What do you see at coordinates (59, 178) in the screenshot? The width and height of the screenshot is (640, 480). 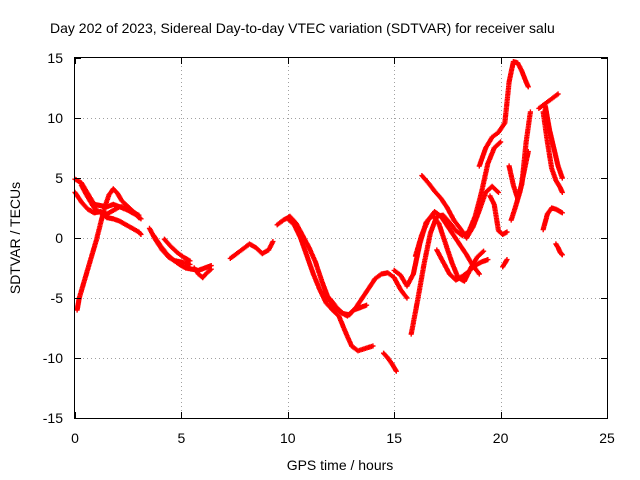 I see `y-tick-label: 5` at bounding box center [59, 178].